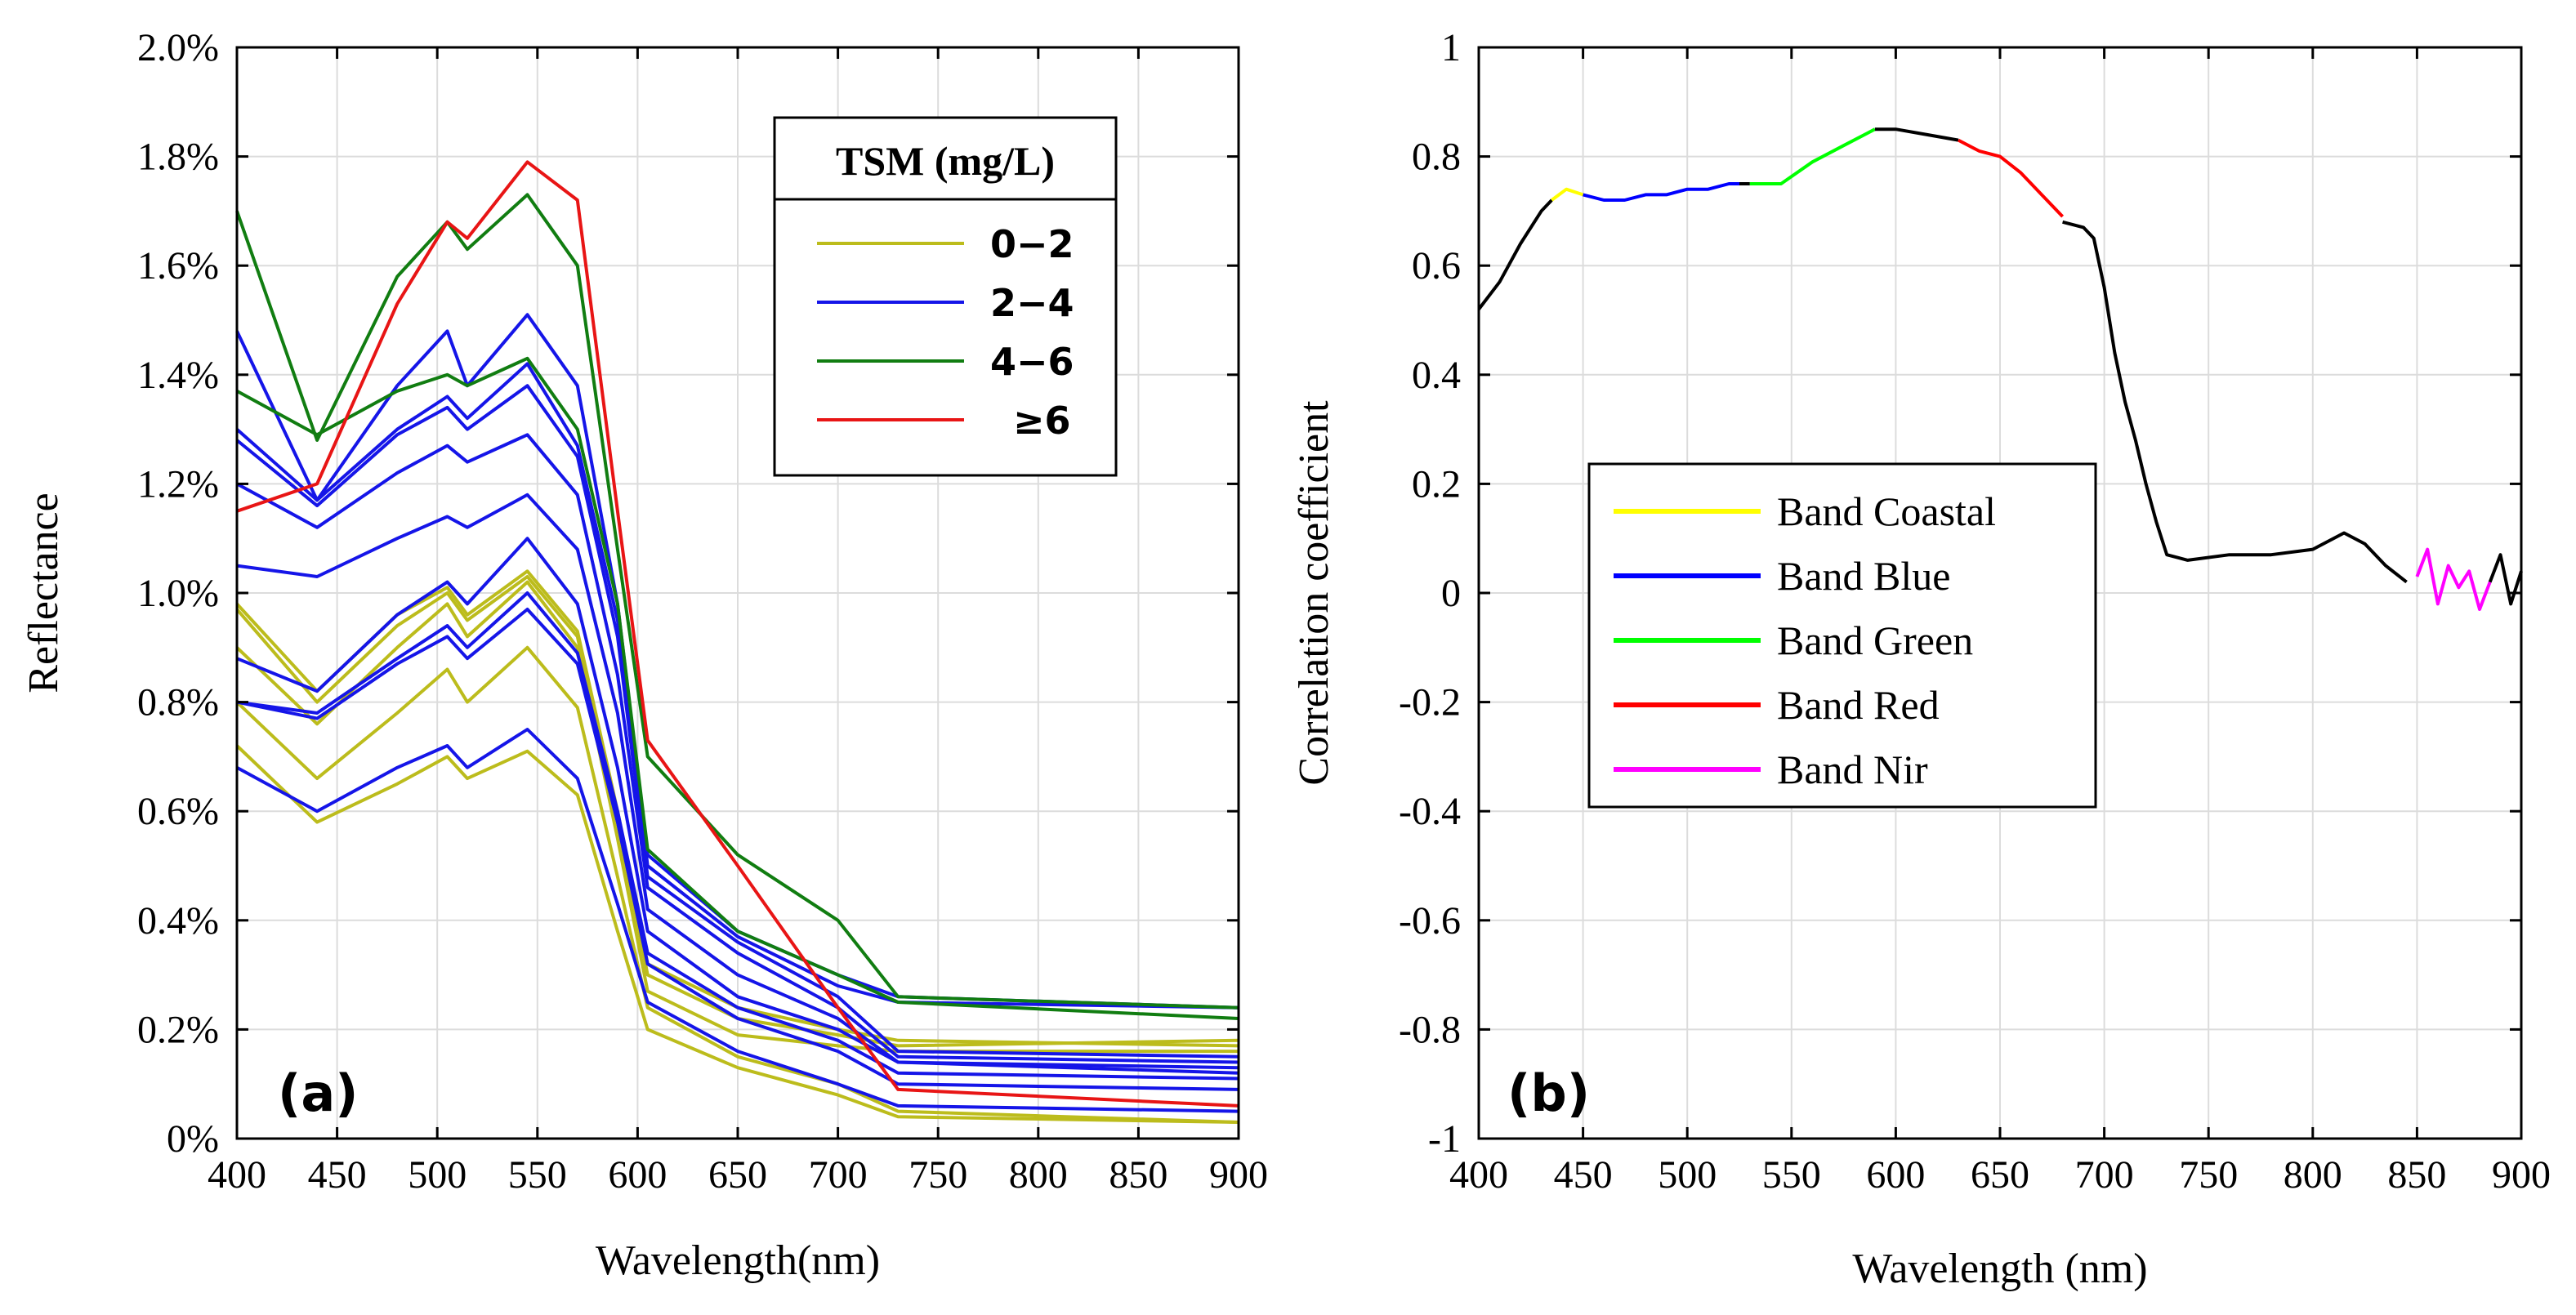 The width and height of the screenshot is (2576, 1315). I want to click on b-series-group, so click(2000, 369).